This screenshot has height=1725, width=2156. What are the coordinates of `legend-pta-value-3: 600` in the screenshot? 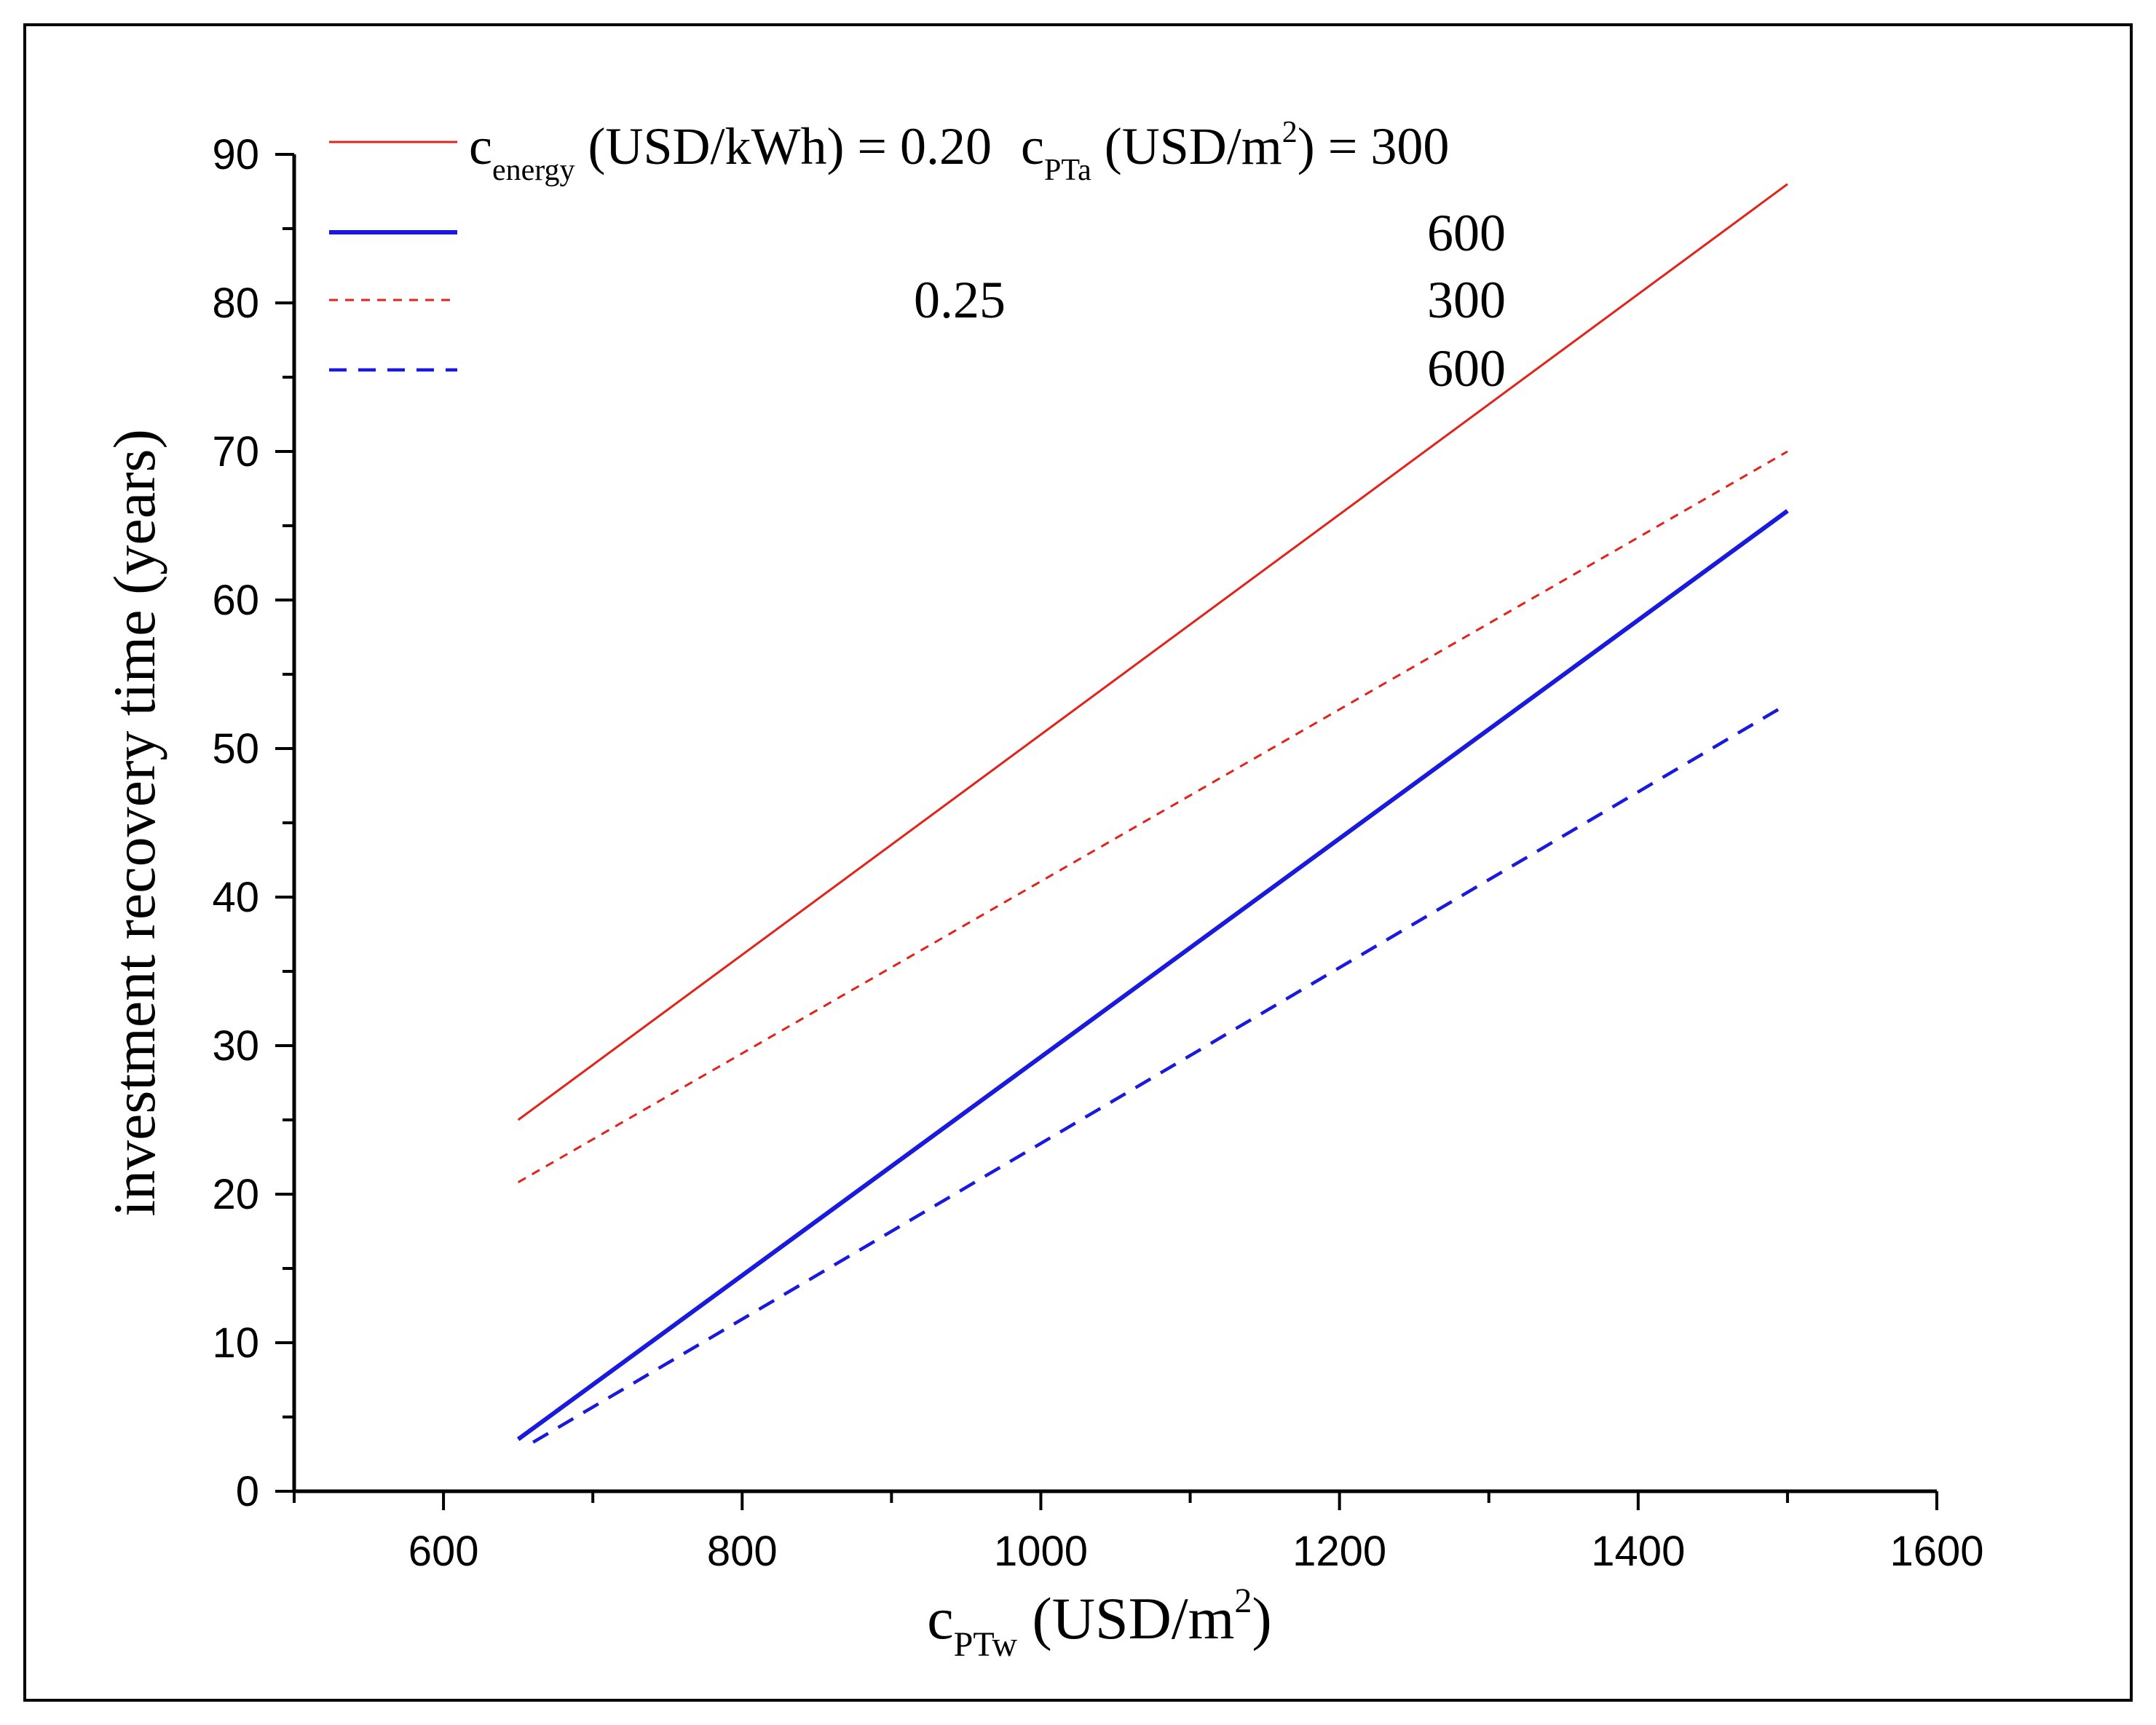 It's located at (1467, 368).